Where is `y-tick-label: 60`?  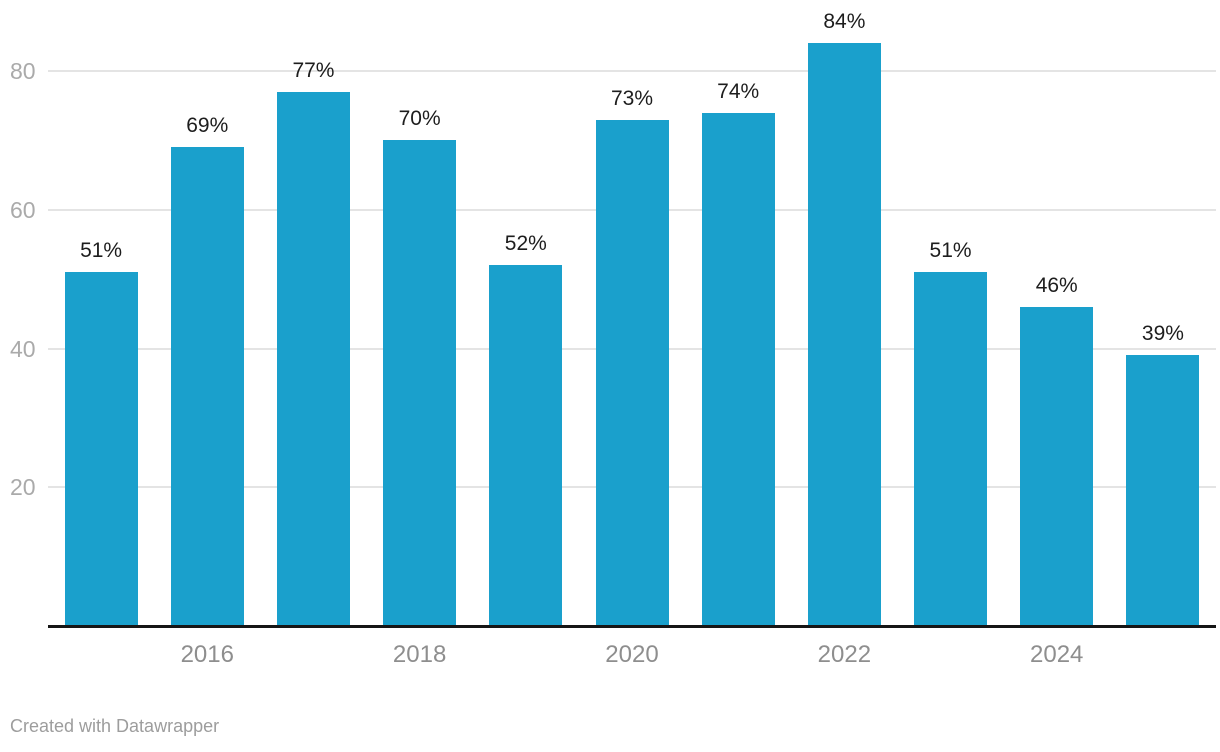
y-tick-label: 60 is located at coordinates (23, 209).